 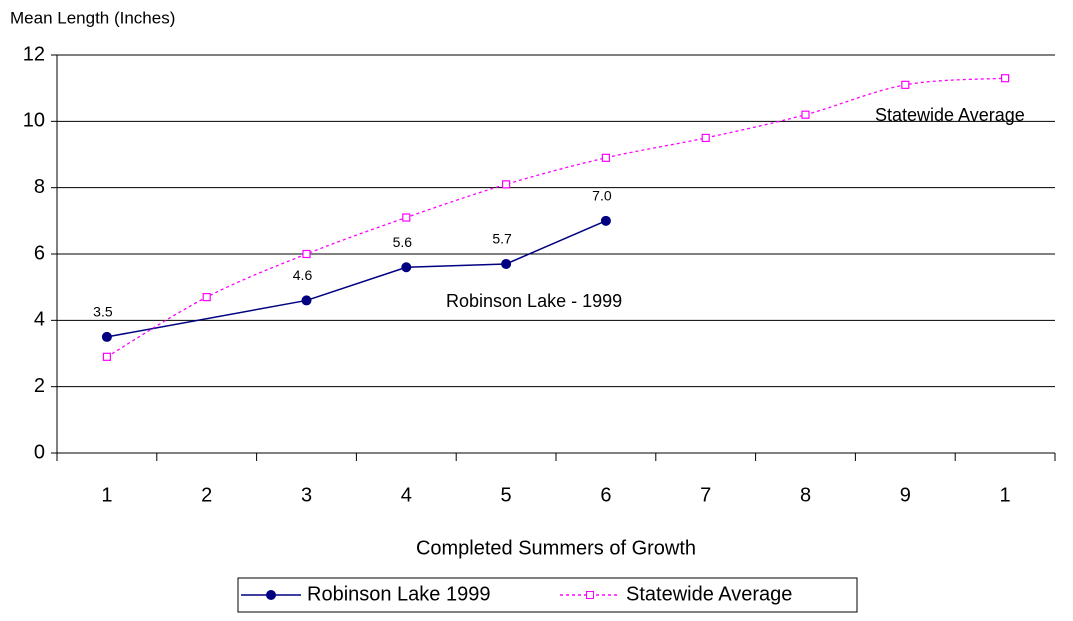 I want to click on y-tick-label: 10, so click(x=34, y=121).